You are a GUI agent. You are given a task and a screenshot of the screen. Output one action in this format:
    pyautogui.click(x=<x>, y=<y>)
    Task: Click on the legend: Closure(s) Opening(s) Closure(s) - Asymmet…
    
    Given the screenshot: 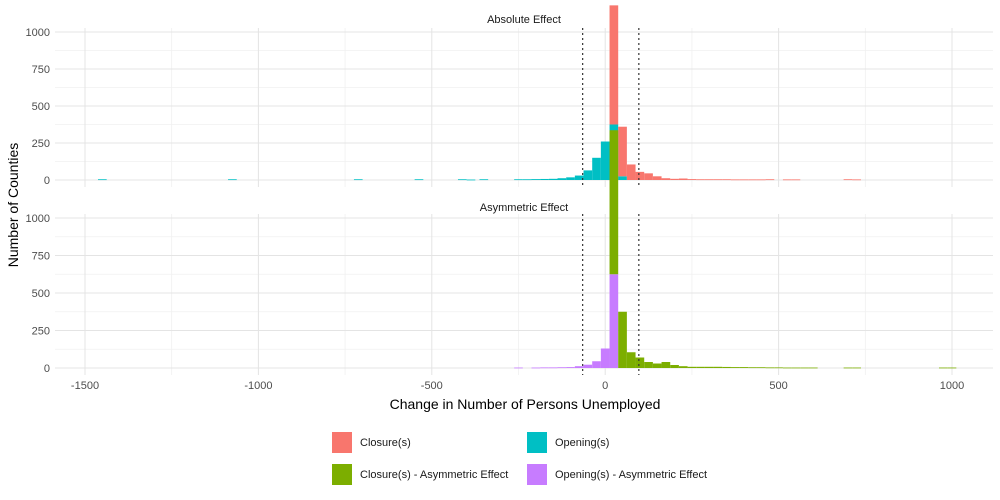 What is the action you would take?
    pyautogui.click(x=519, y=458)
    